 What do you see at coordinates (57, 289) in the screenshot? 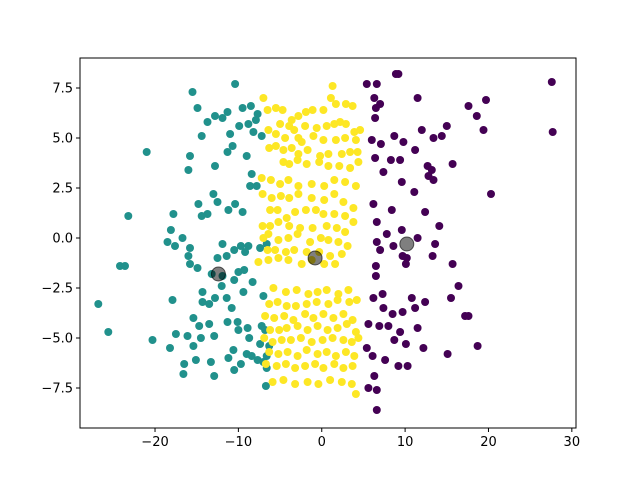
I see `y-tick-label: −2.5` at bounding box center [57, 289].